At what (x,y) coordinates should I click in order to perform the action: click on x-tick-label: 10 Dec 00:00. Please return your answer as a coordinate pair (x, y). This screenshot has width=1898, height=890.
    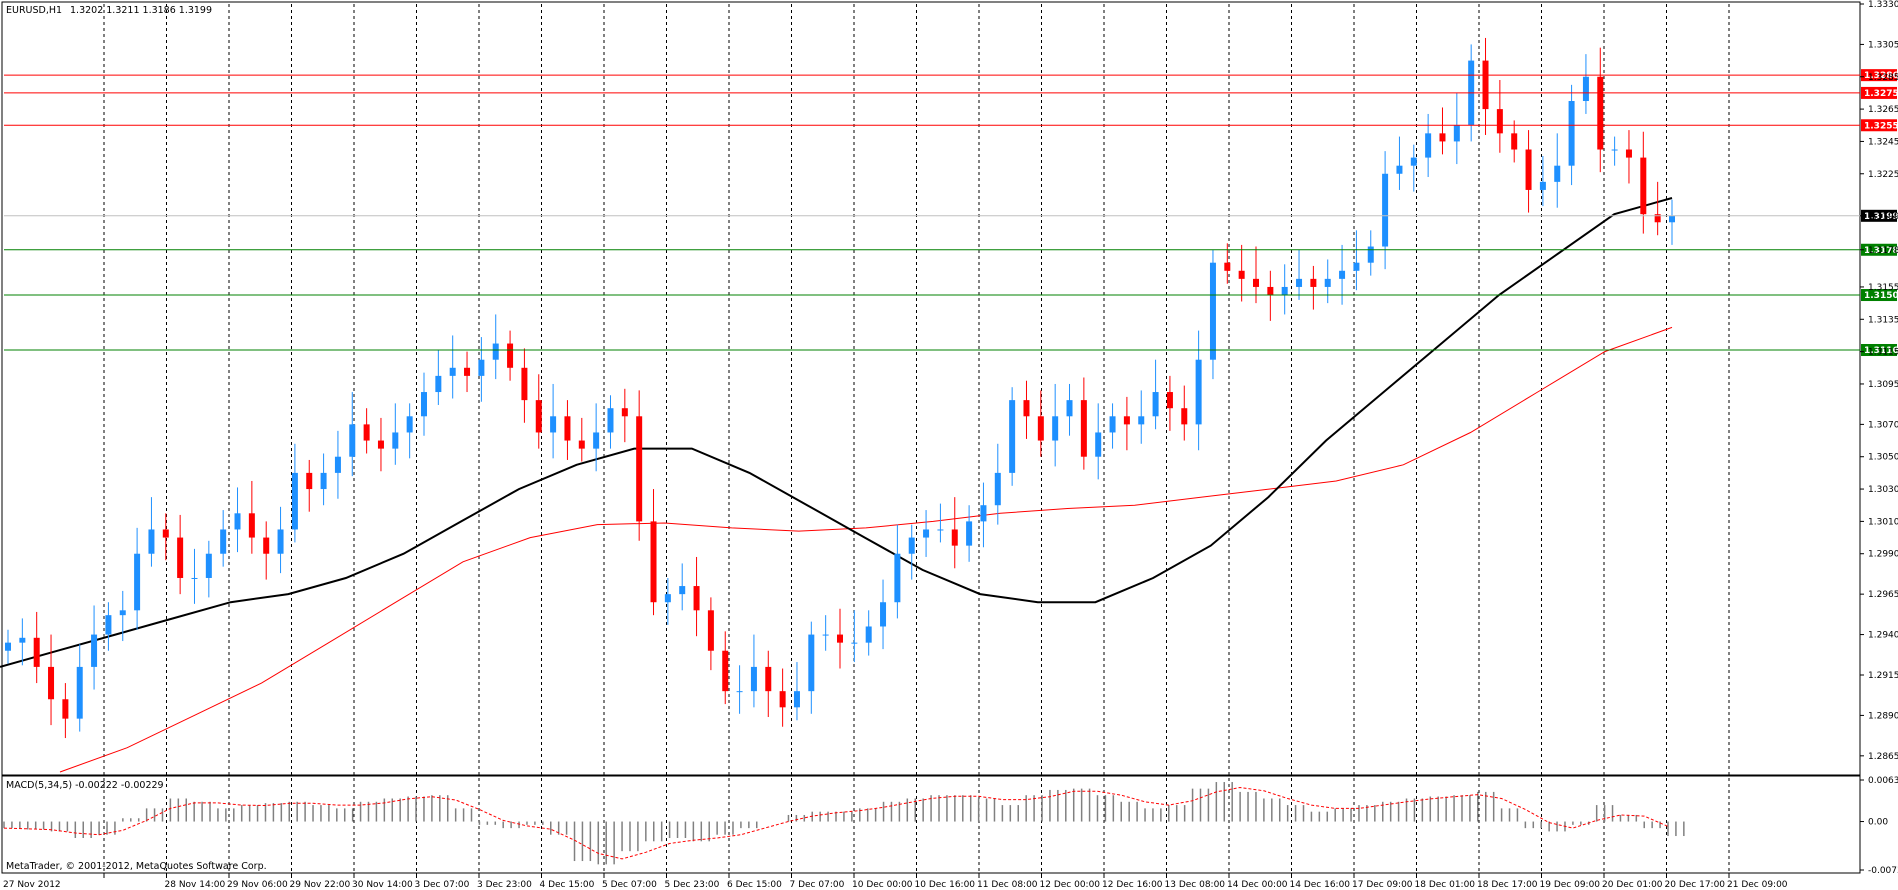
    Looking at the image, I should click on (882, 885).